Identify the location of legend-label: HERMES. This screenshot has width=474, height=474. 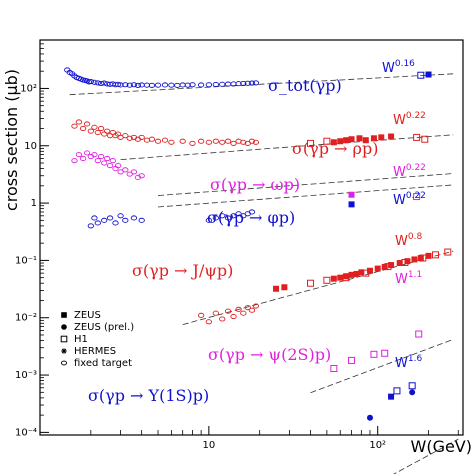
(95, 351).